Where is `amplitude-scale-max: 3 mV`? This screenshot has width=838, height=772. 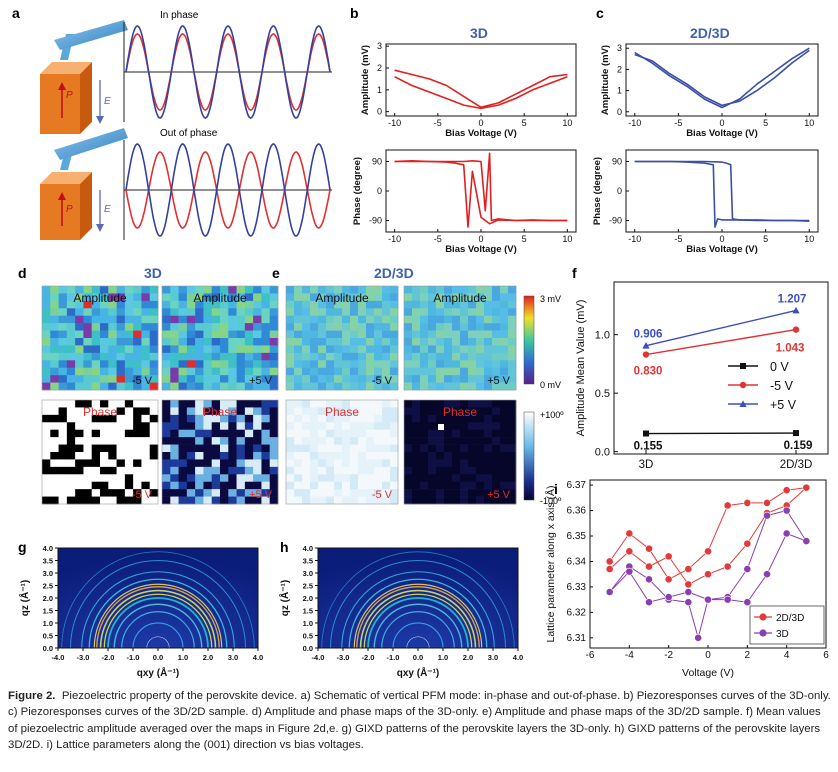 amplitude-scale-max: 3 mV is located at coordinates (550, 299).